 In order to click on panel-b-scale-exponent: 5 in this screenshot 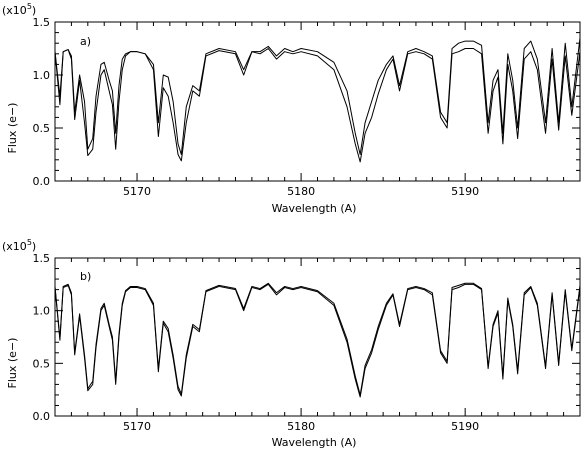, I will do `click(29, 242)`.